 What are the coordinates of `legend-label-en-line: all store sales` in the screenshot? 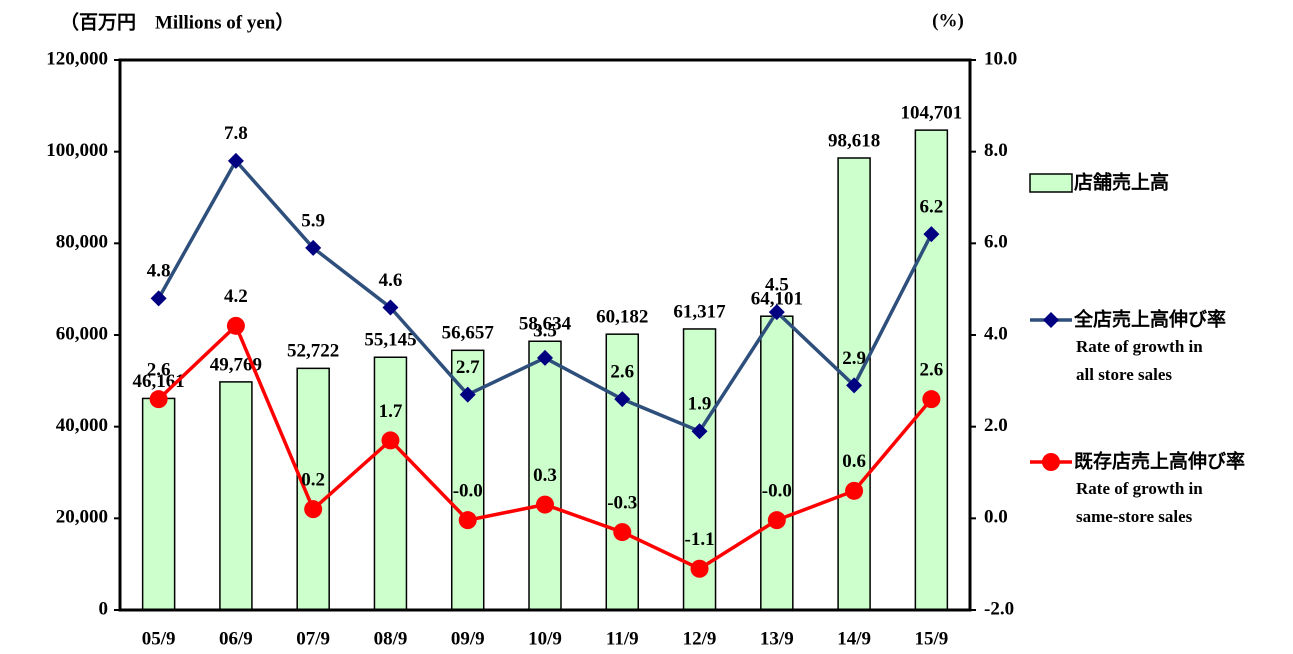 It's located at (1124, 374).